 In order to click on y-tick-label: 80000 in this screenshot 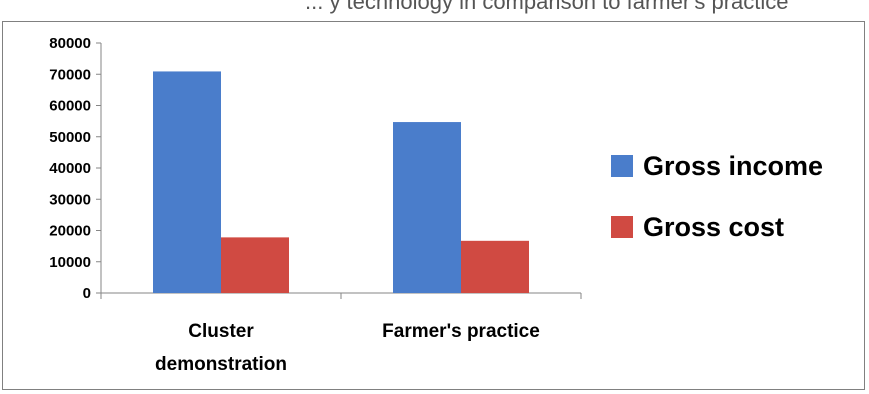, I will do `click(70, 43)`.